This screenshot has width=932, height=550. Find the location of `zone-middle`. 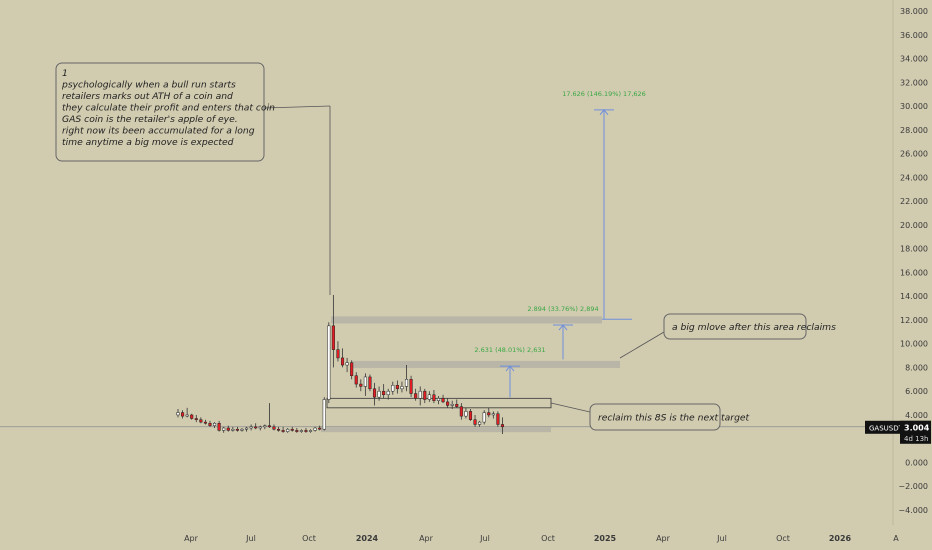

zone-middle is located at coordinates (486, 364).